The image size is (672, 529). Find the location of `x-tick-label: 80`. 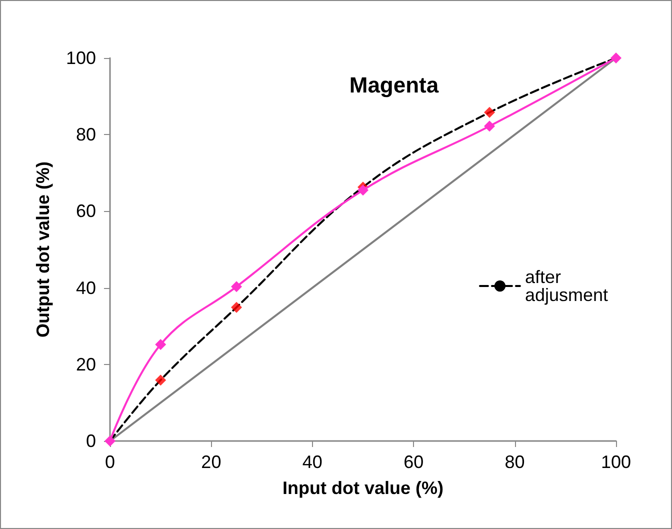

x-tick-label: 80 is located at coordinates (514, 462).